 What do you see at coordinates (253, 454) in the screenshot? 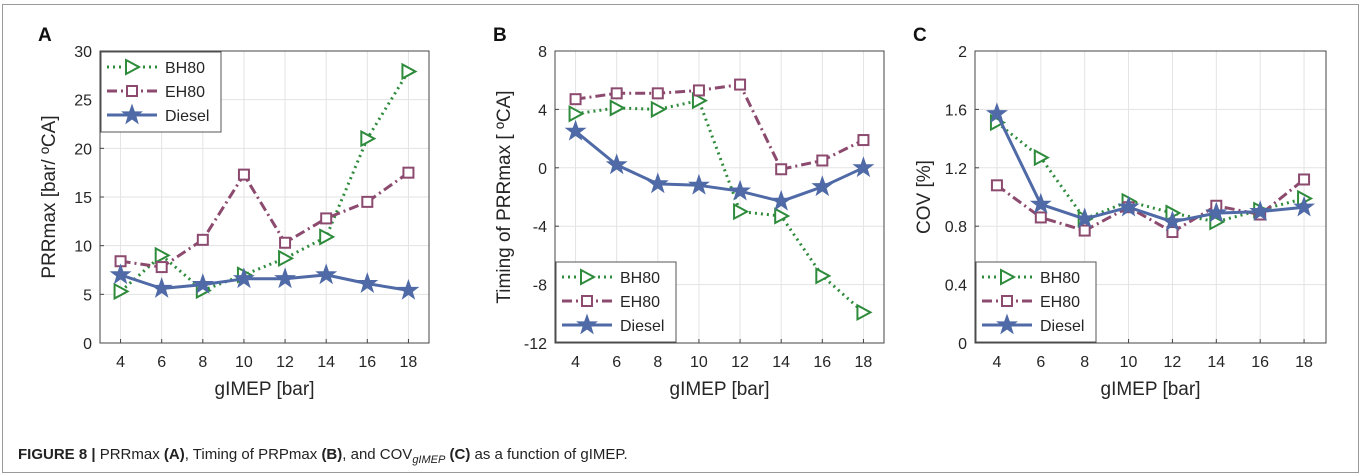
I see `caption-text-2: , Timing of PRPmax` at bounding box center [253, 454].